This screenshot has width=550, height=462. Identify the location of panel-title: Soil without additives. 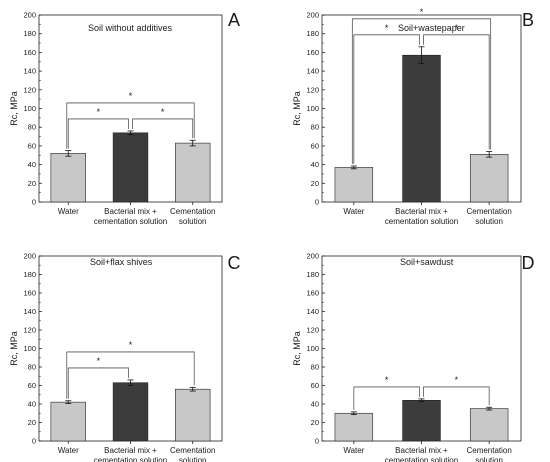
(130, 28).